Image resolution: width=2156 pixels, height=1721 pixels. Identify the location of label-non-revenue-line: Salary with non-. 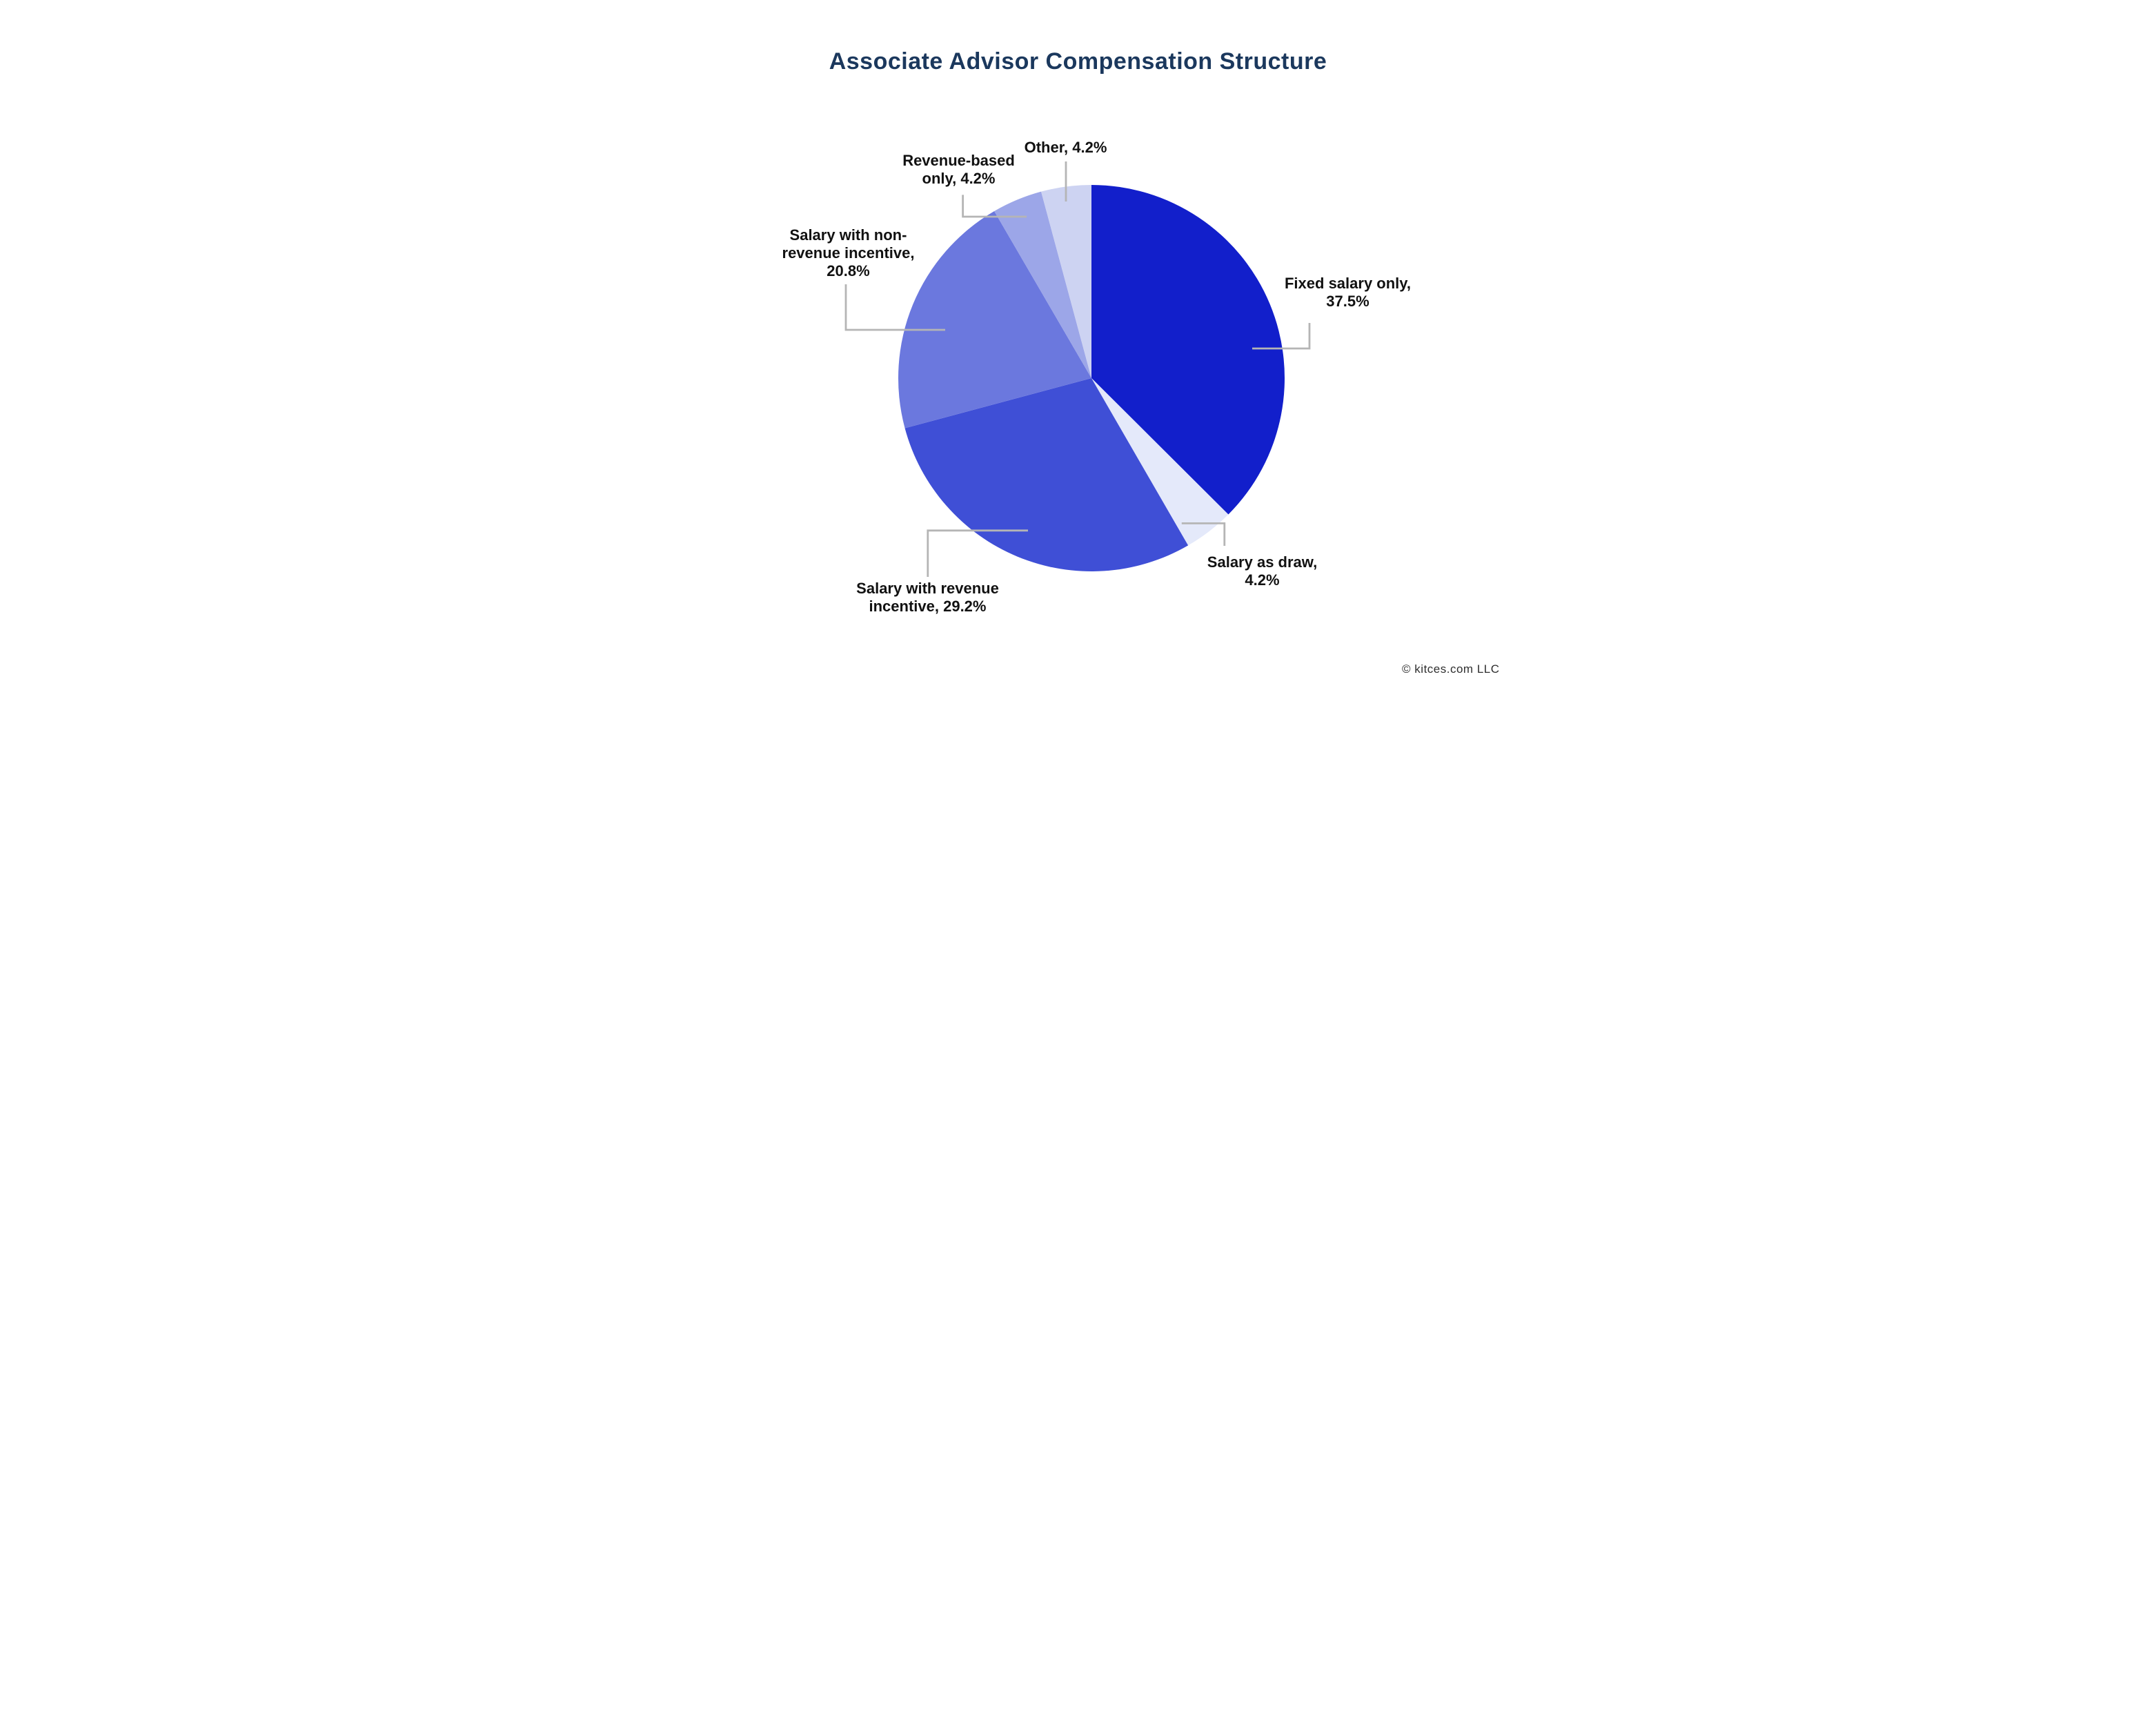
(848, 235).